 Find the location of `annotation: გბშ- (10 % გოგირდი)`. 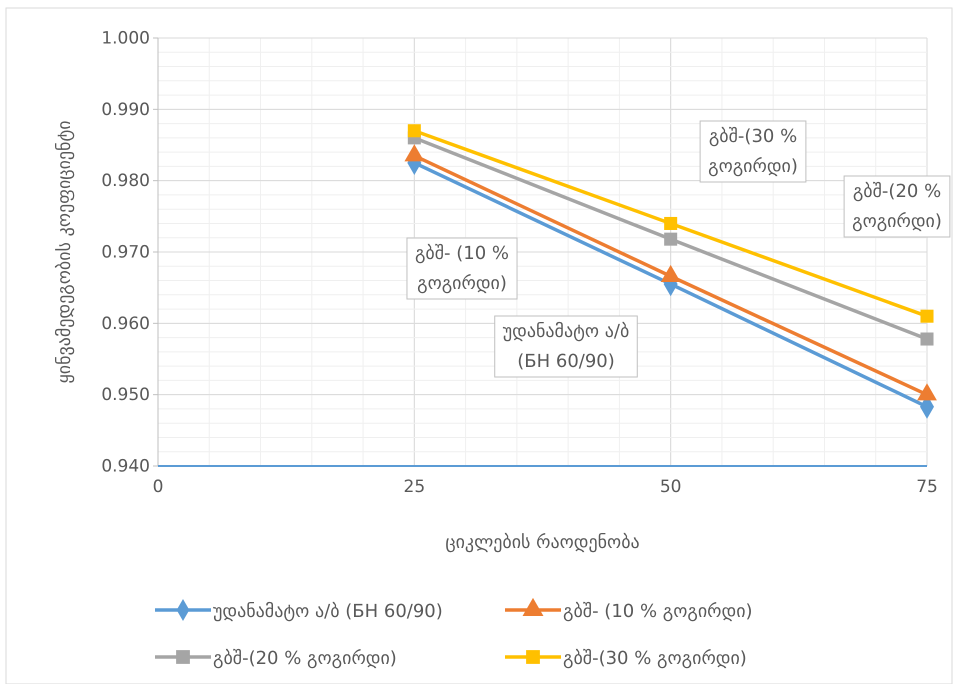

annotation: გბშ- (10 % გოგირდი) is located at coordinates (462, 268).